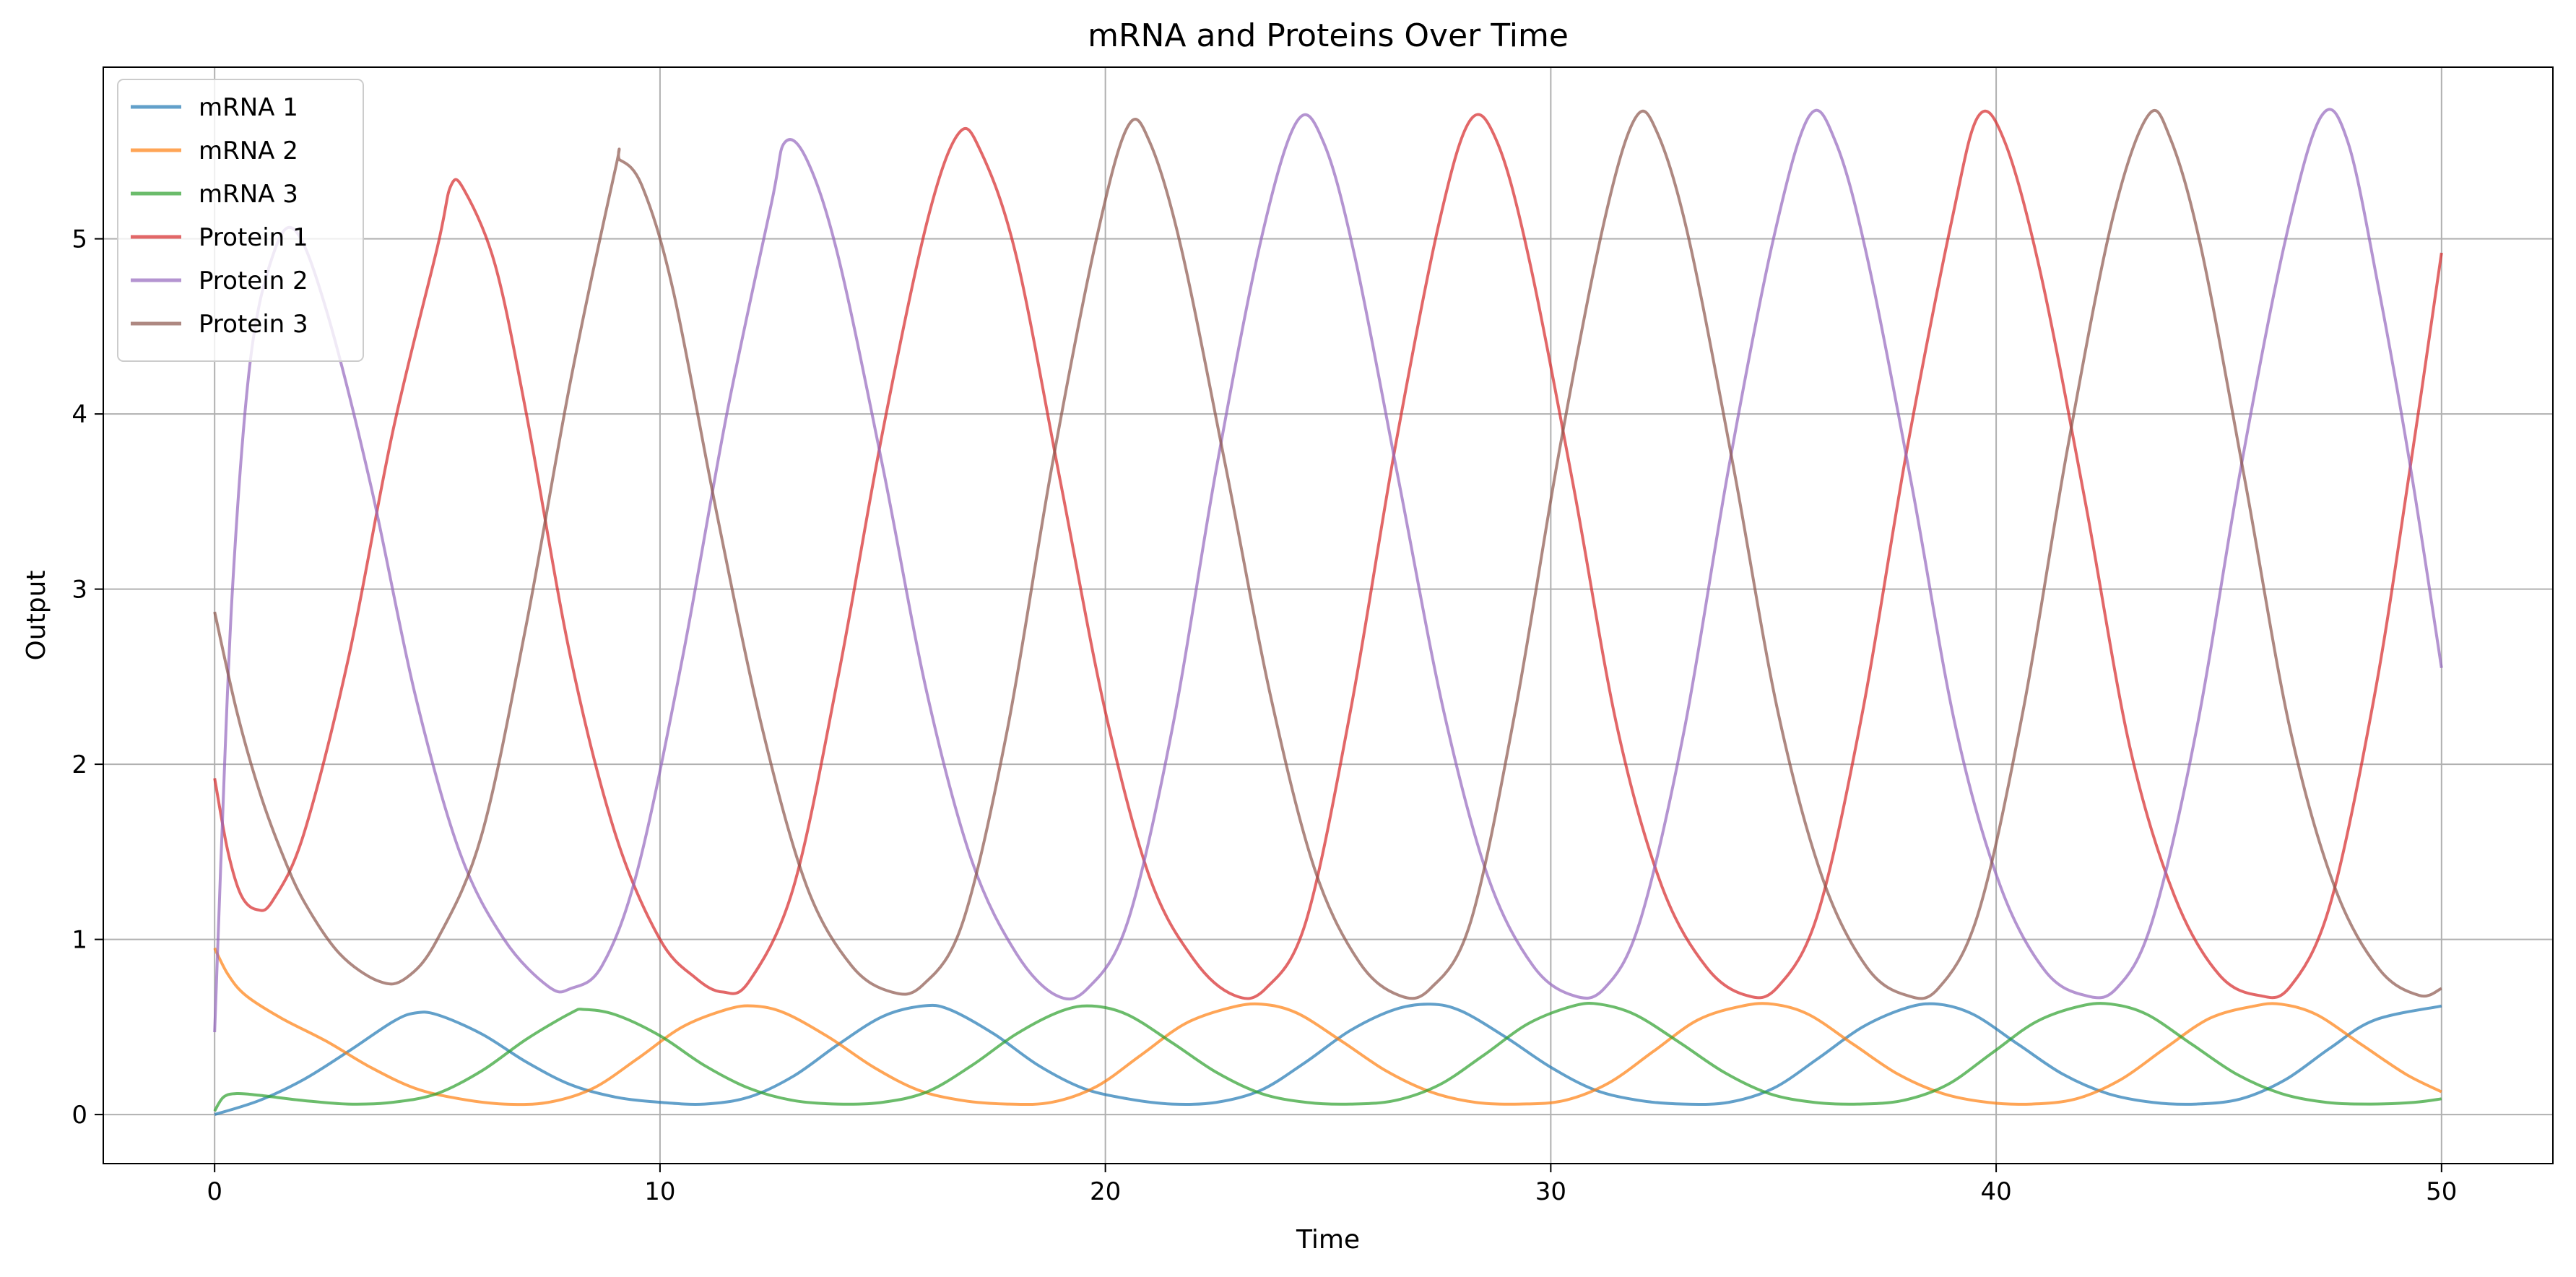  Describe the element at coordinates (1995, 1191) in the screenshot. I see `x-tick-label: 40` at that location.